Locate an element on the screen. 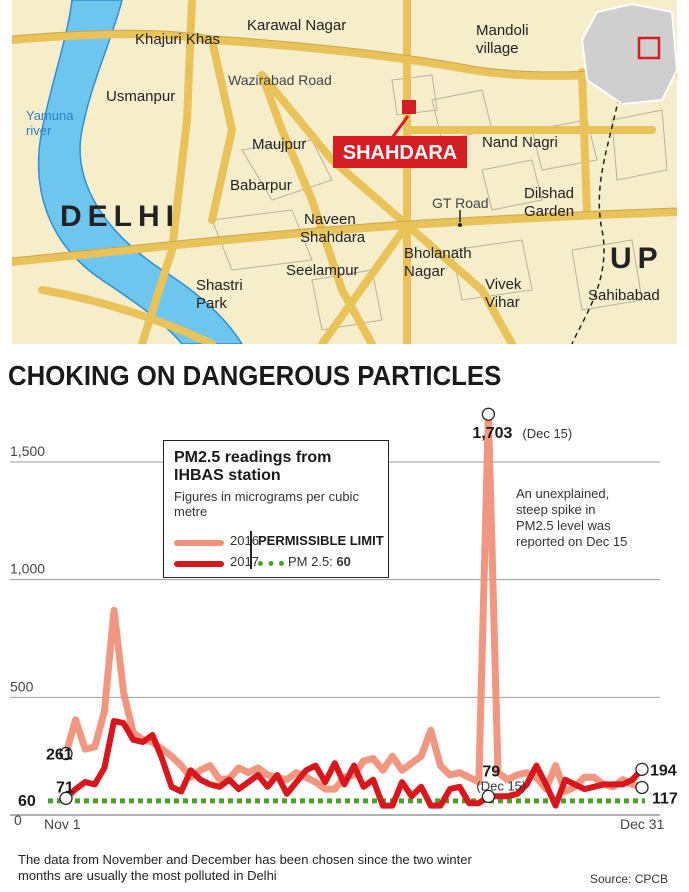  legend-label-2017: 2017 is located at coordinates (244, 561).